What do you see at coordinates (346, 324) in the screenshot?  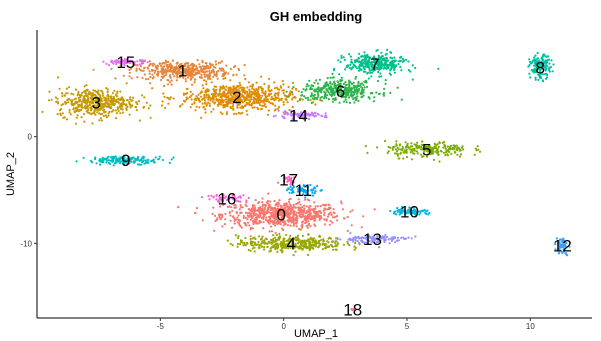 I see `x-axis-ticks: -5 0 5 10` at bounding box center [346, 324].